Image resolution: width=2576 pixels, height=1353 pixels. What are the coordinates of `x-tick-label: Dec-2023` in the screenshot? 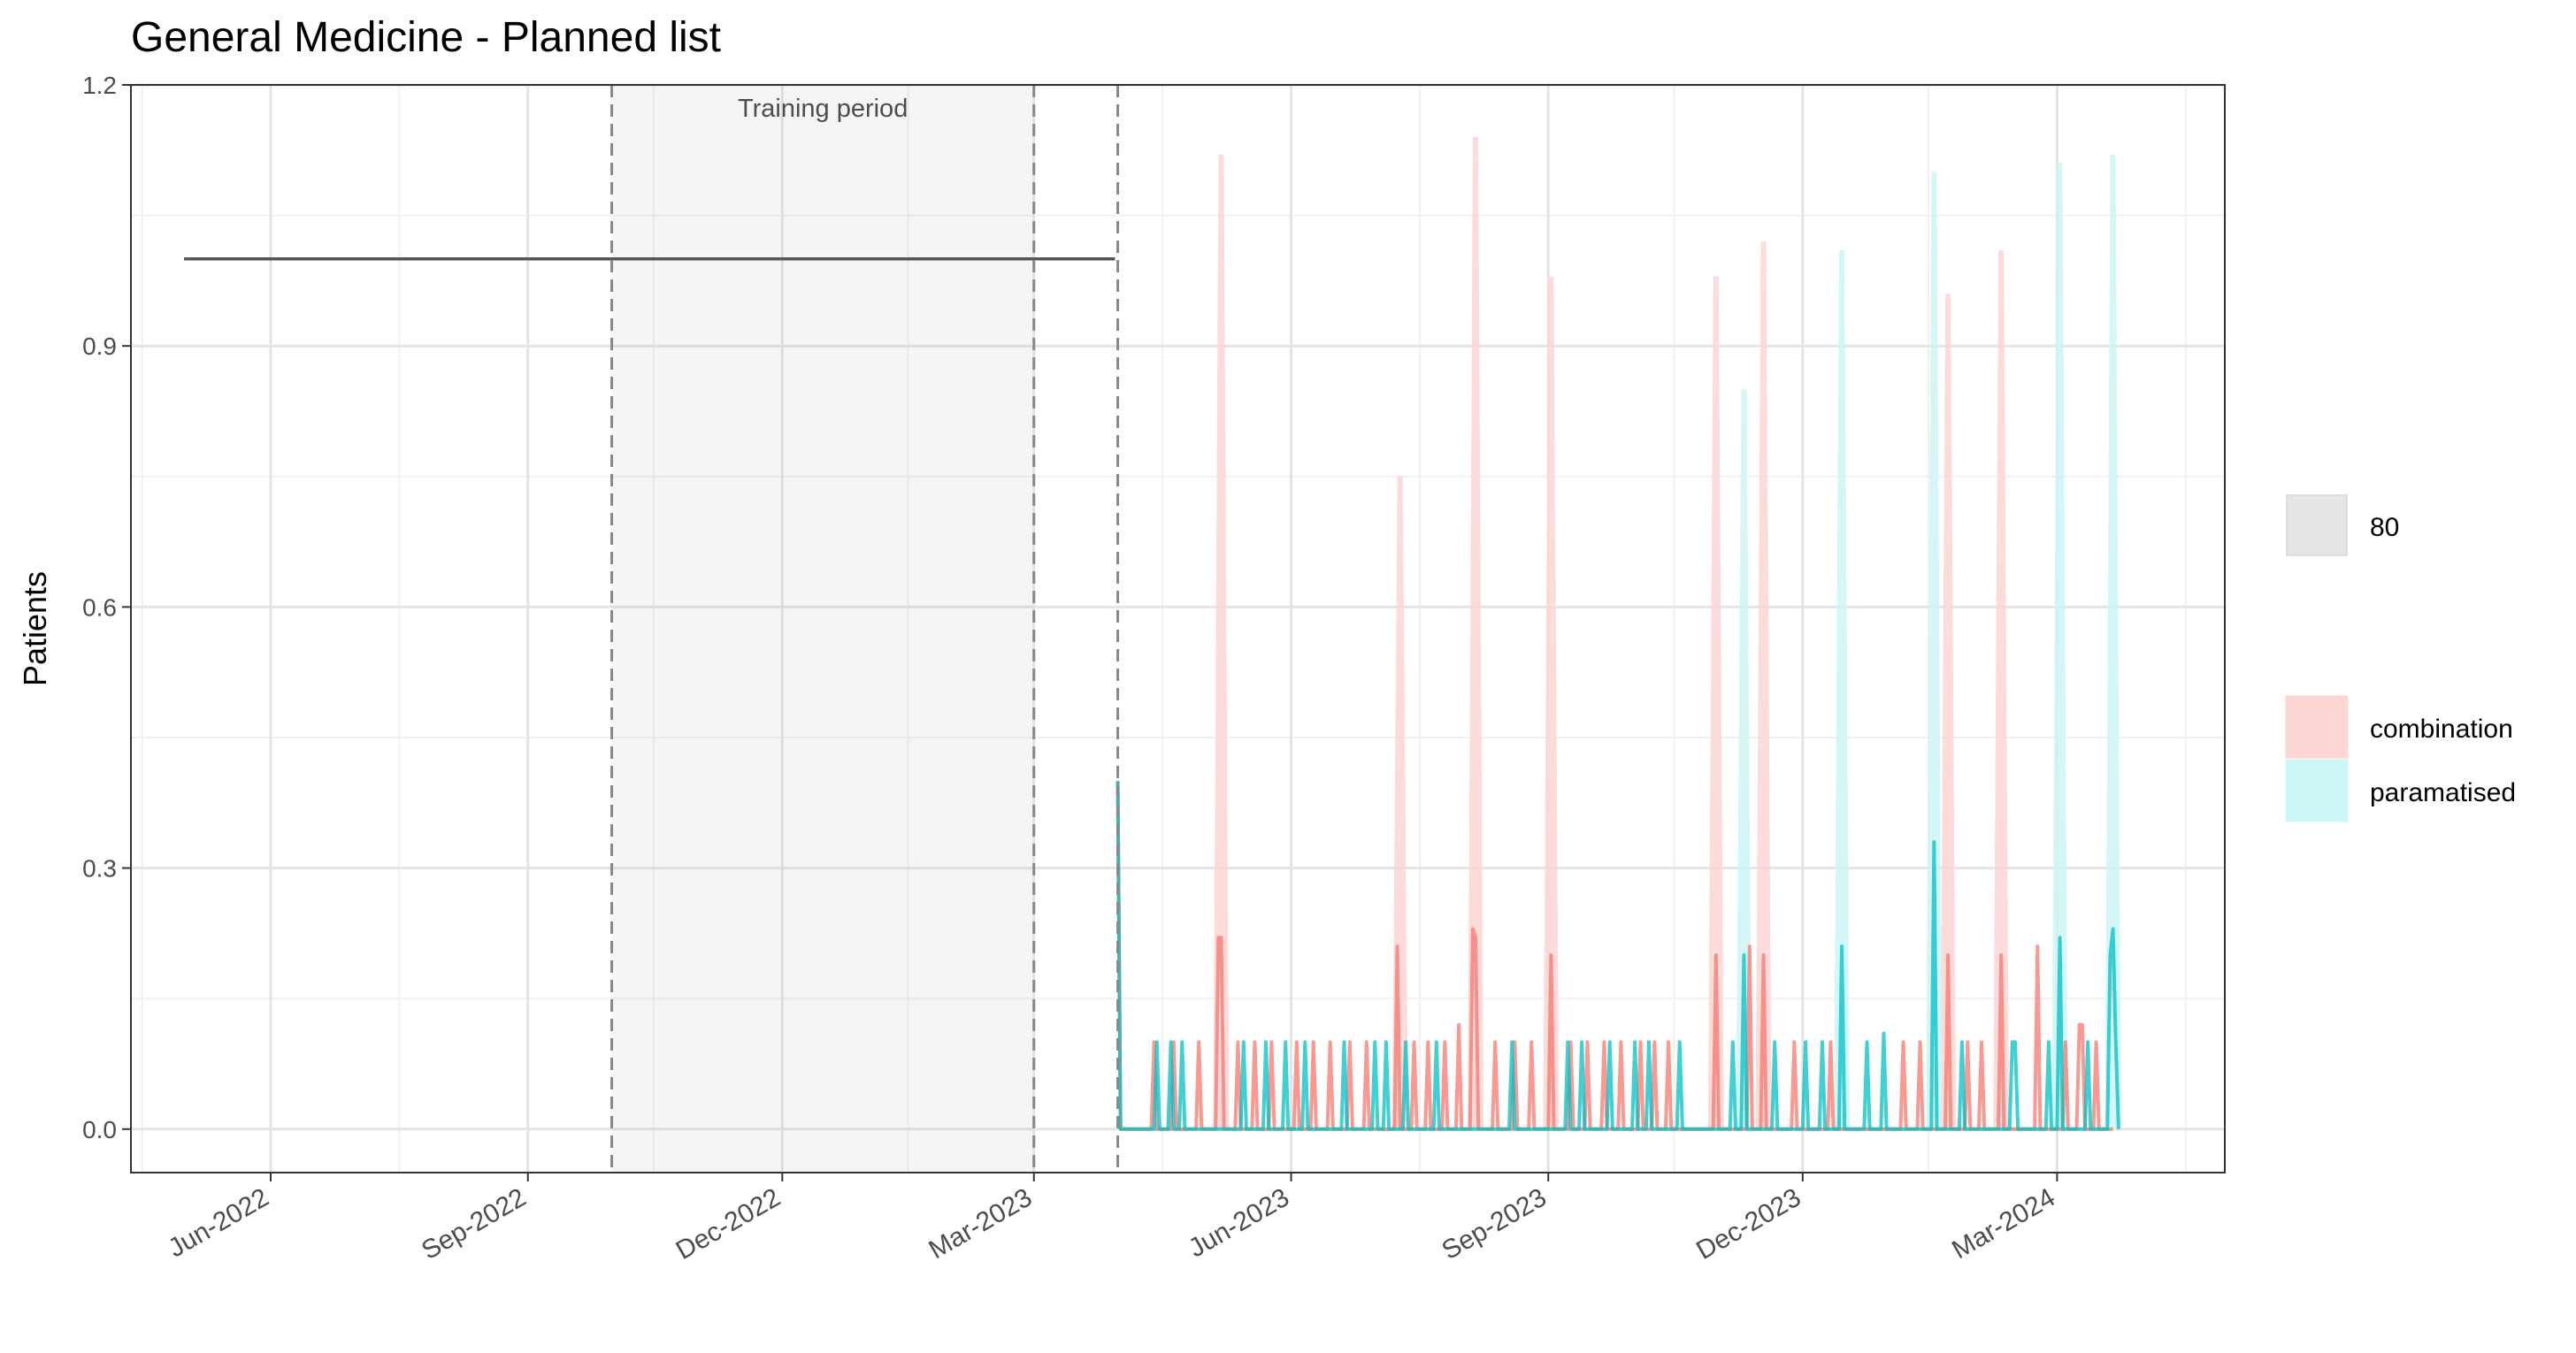 It's located at (1748, 1223).